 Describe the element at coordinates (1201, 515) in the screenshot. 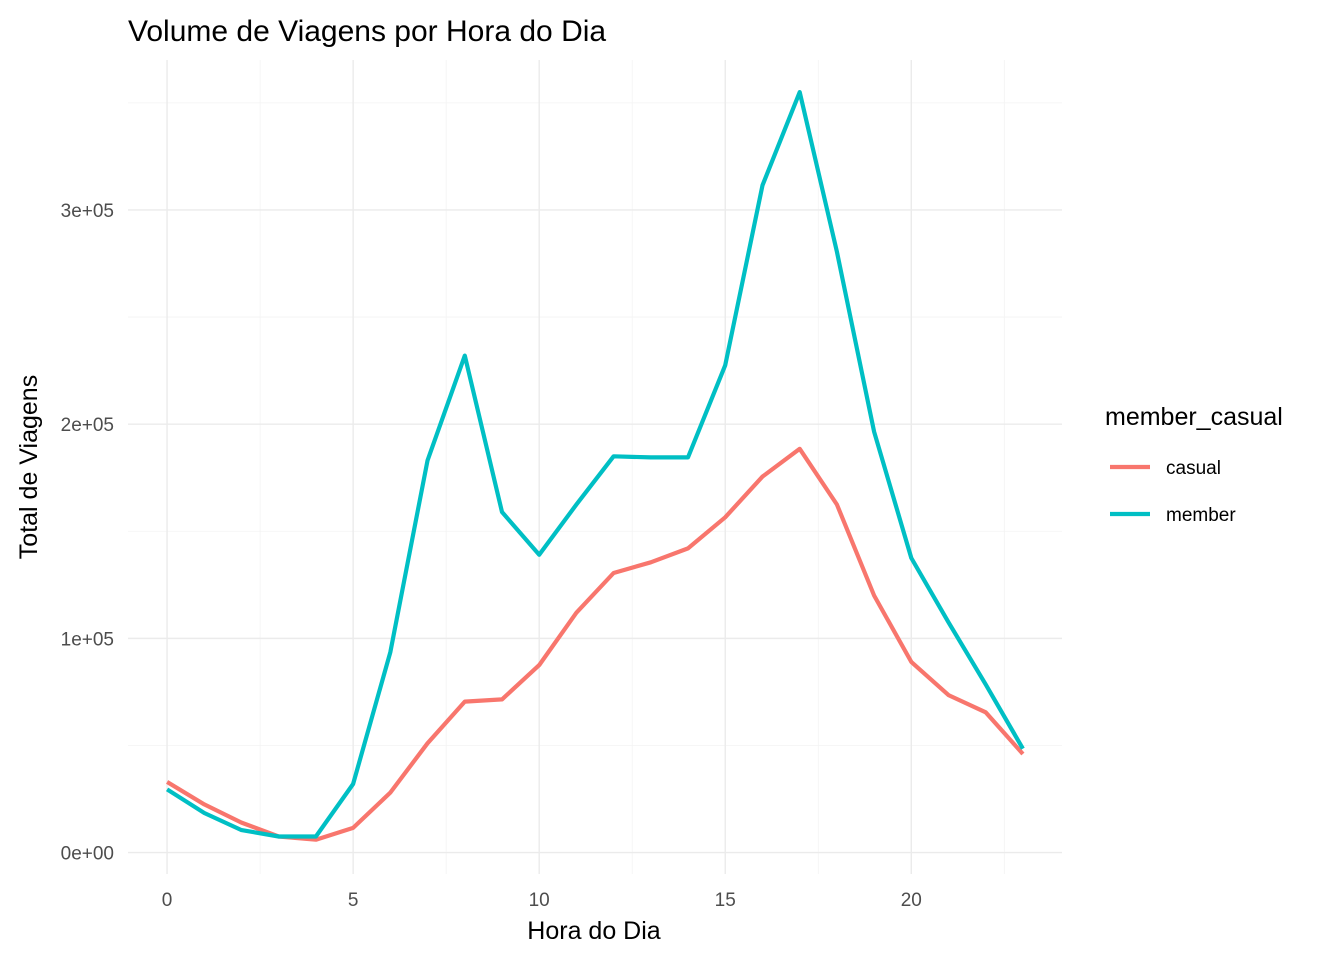

I see `legend-label-member: member` at that location.